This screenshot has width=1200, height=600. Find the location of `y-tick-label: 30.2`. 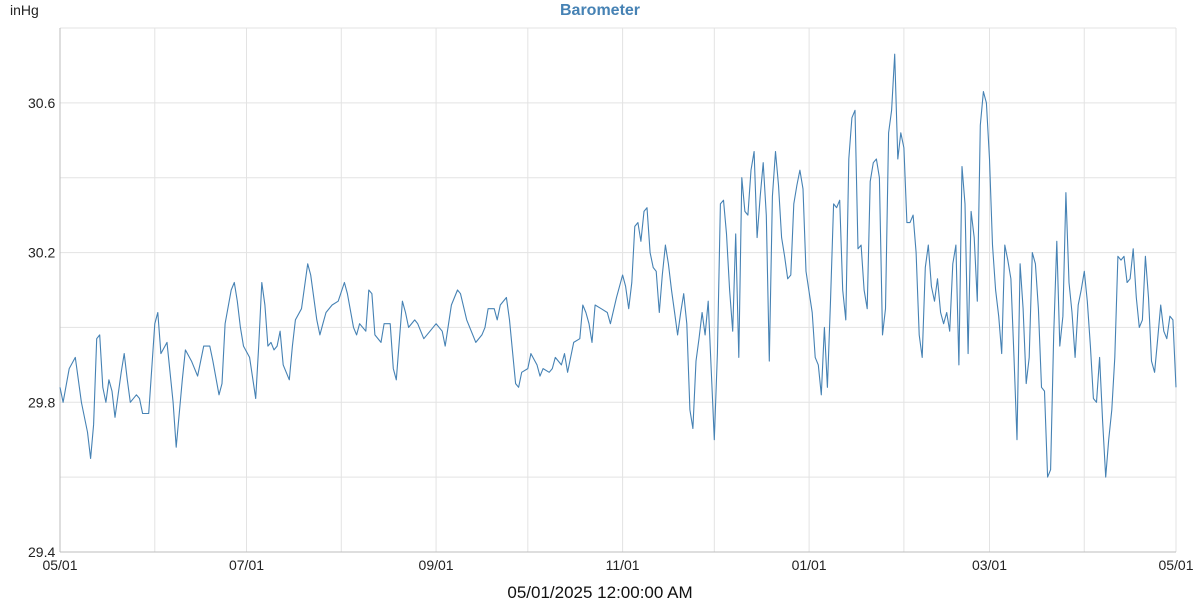

y-tick-label: 30.2 is located at coordinates (41, 253).